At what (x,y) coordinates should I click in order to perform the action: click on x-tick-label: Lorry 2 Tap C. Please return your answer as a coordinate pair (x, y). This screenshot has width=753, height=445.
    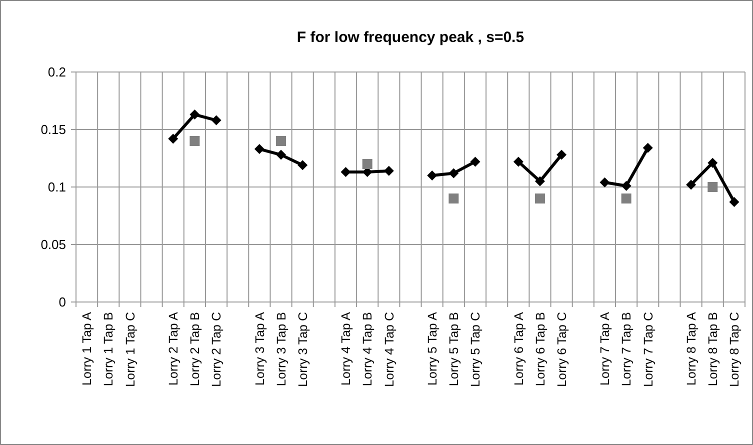
    Looking at the image, I should click on (217, 349).